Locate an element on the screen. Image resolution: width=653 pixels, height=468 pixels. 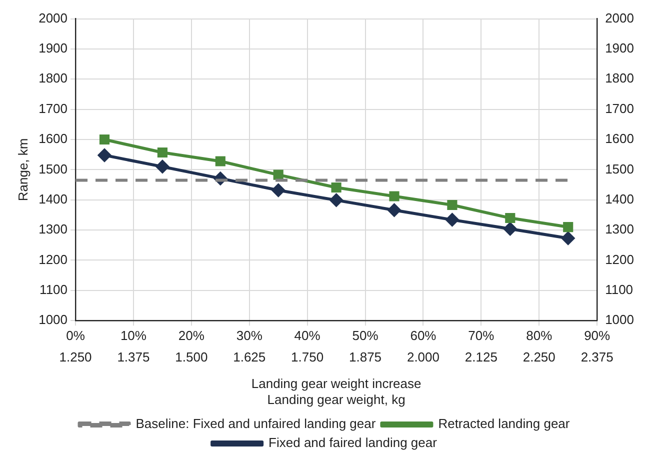
y2-tick-label: 1000 is located at coordinates (619, 320).